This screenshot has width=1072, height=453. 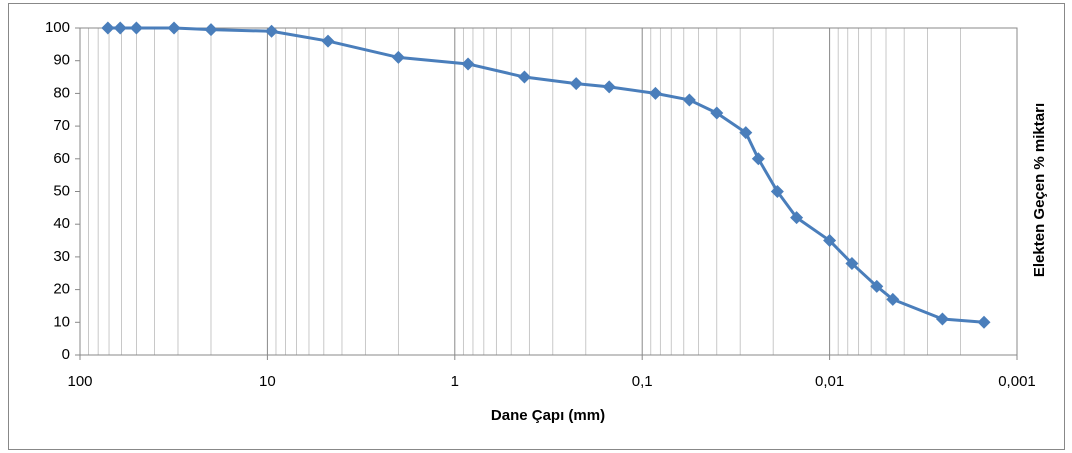 What do you see at coordinates (455, 381) in the screenshot?
I see `x-tick-label: 1` at bounding box center [455, 381].